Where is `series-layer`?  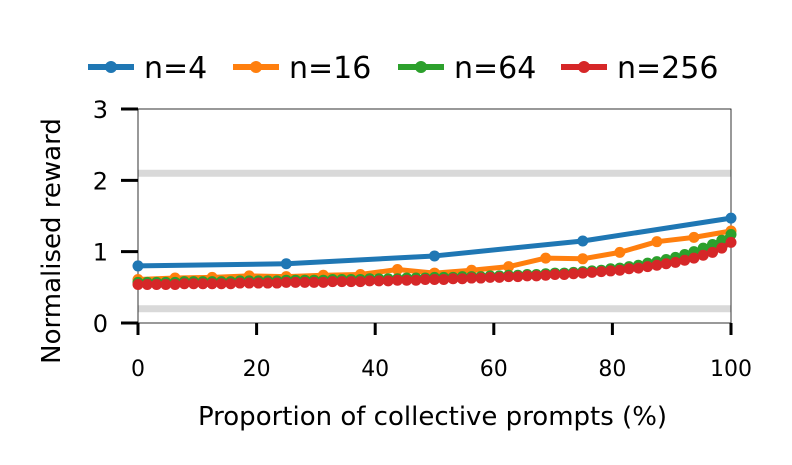 series-layer is located at coordinates (434, 251).